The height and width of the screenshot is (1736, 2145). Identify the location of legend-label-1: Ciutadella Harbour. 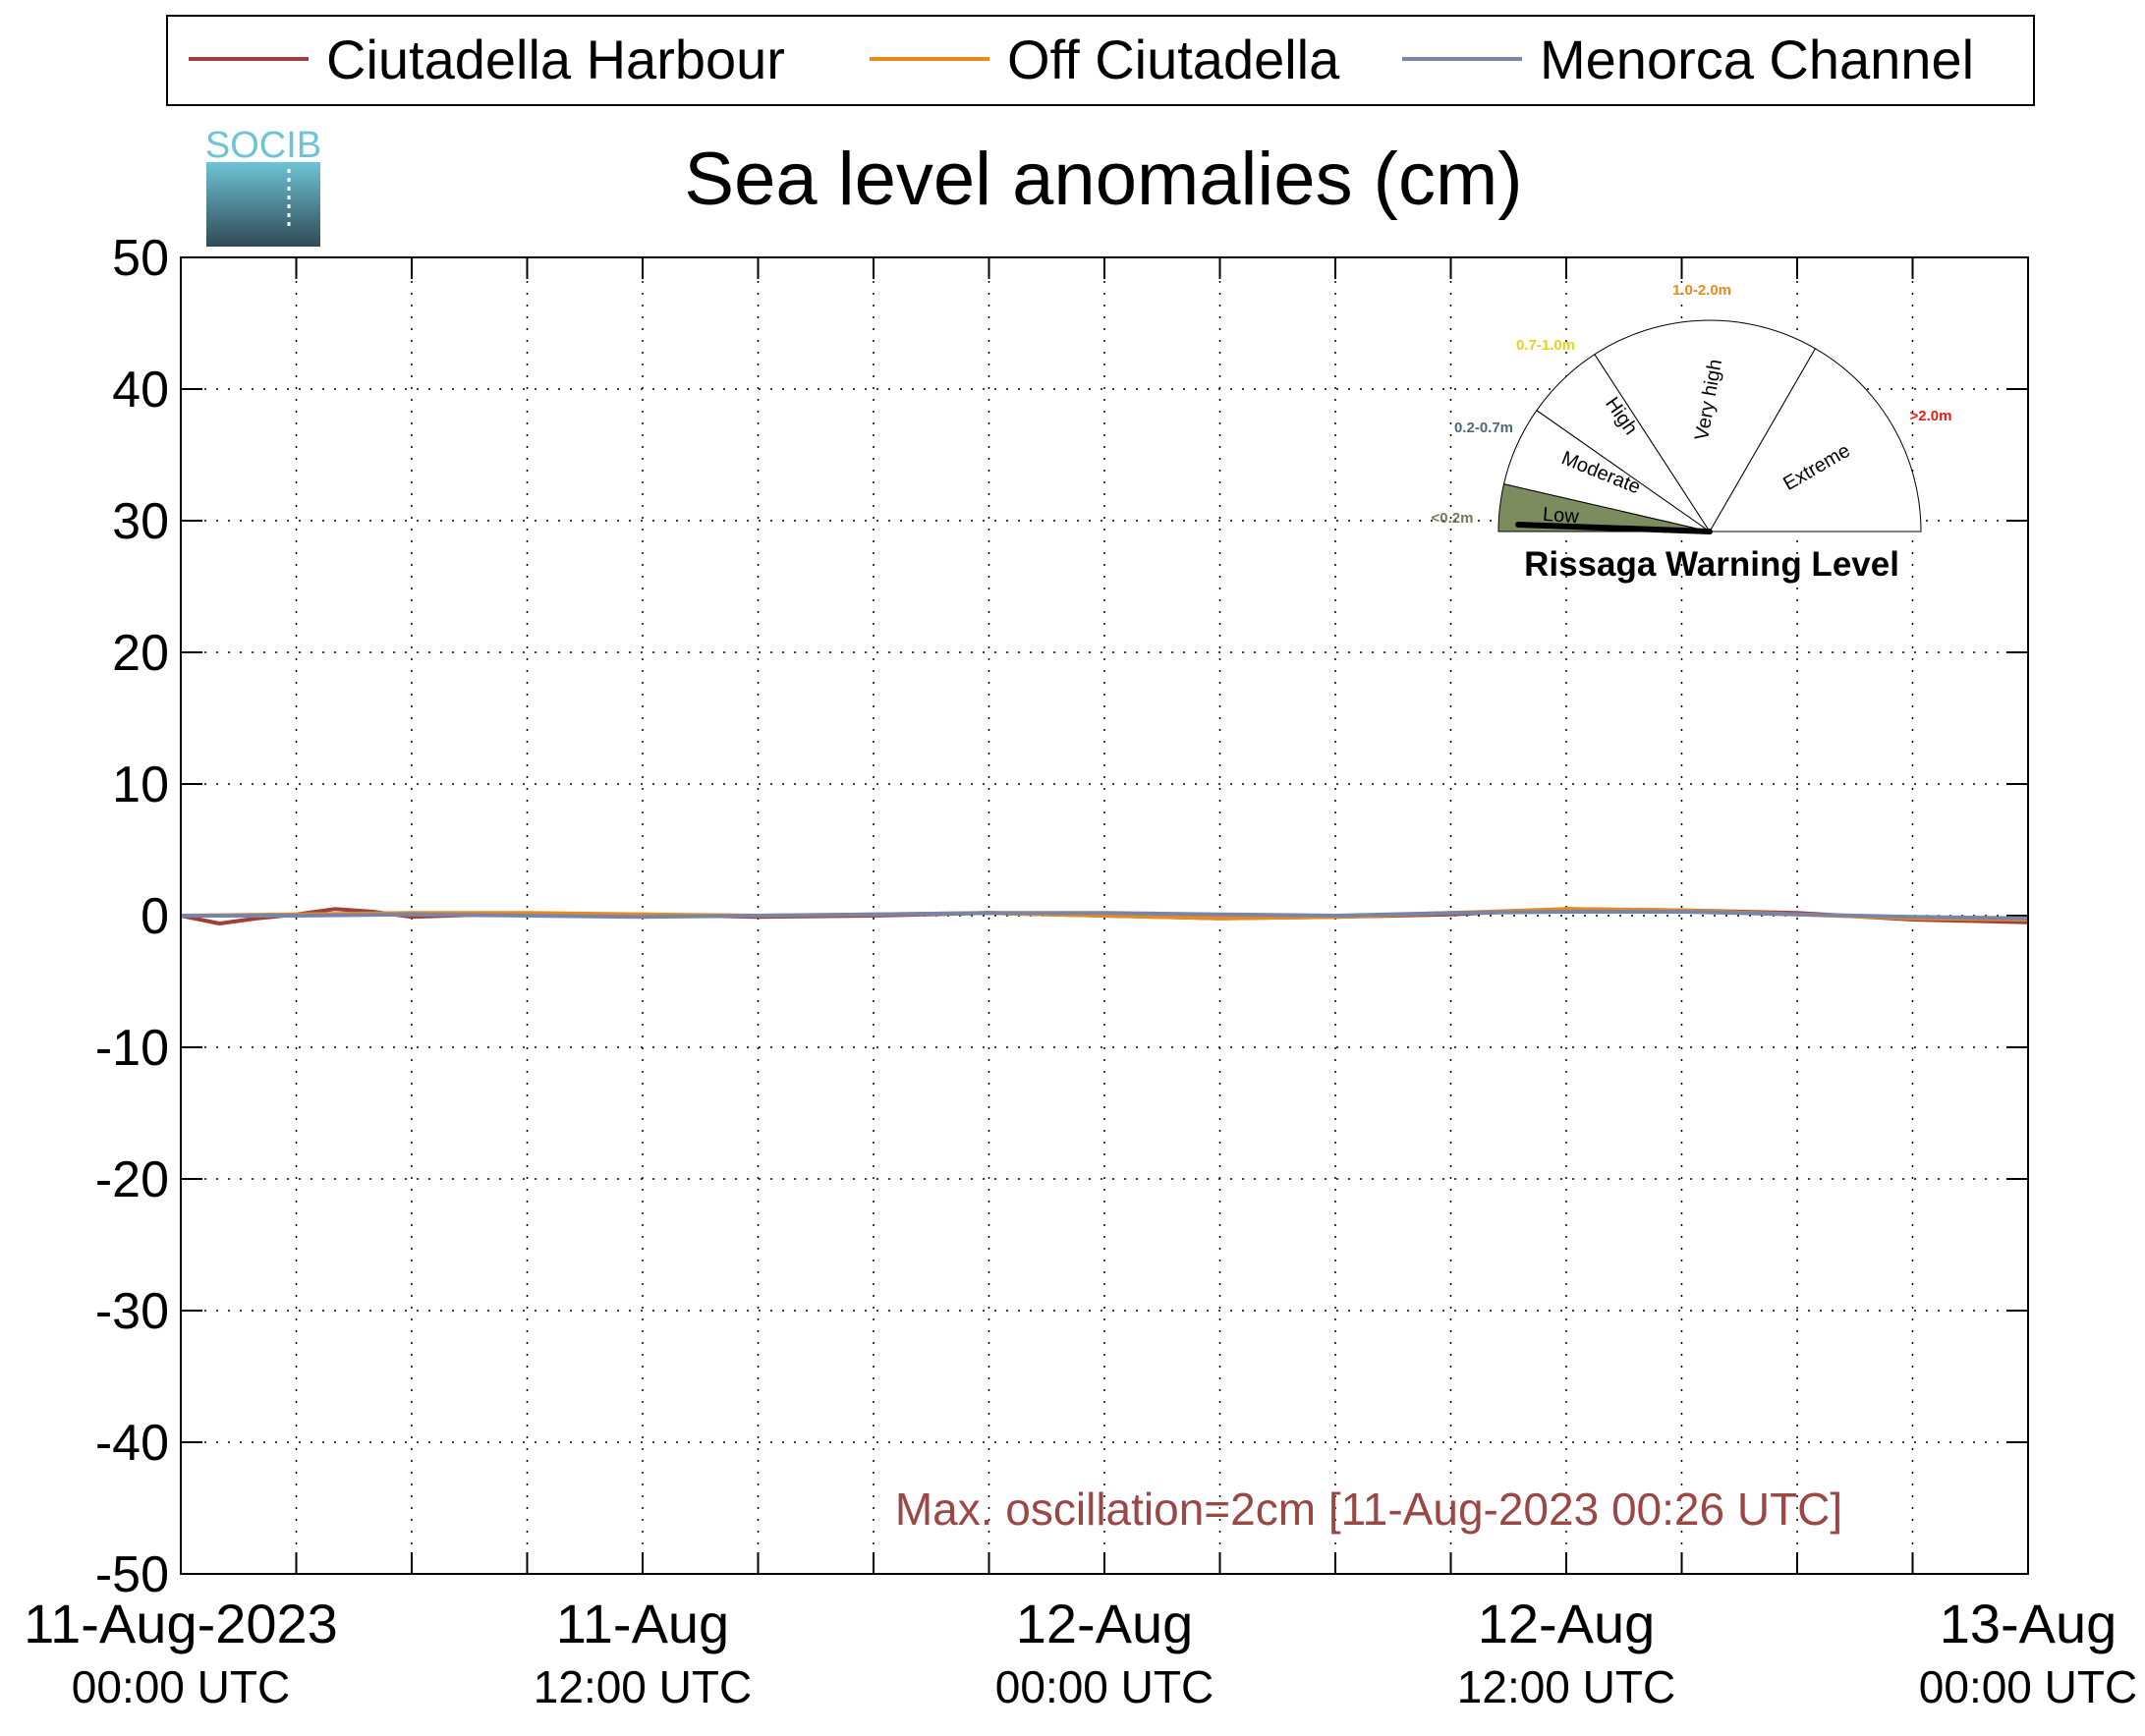
(555, 59).